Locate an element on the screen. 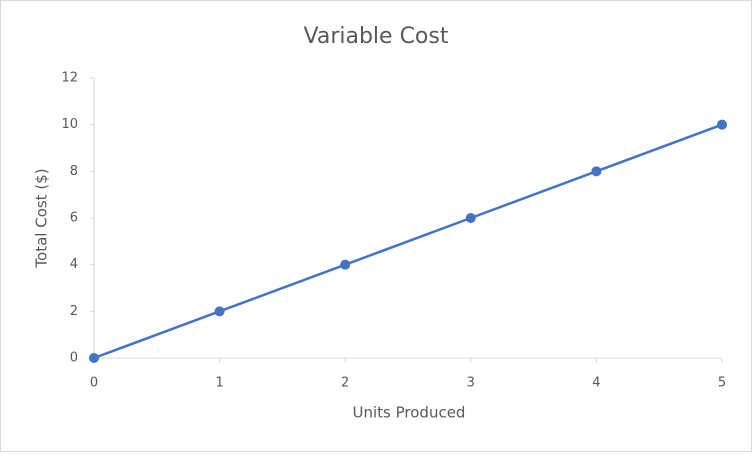 This screenshot has height=456, width=752. y-tick-label: 4 is located at coordinates (74, 264).